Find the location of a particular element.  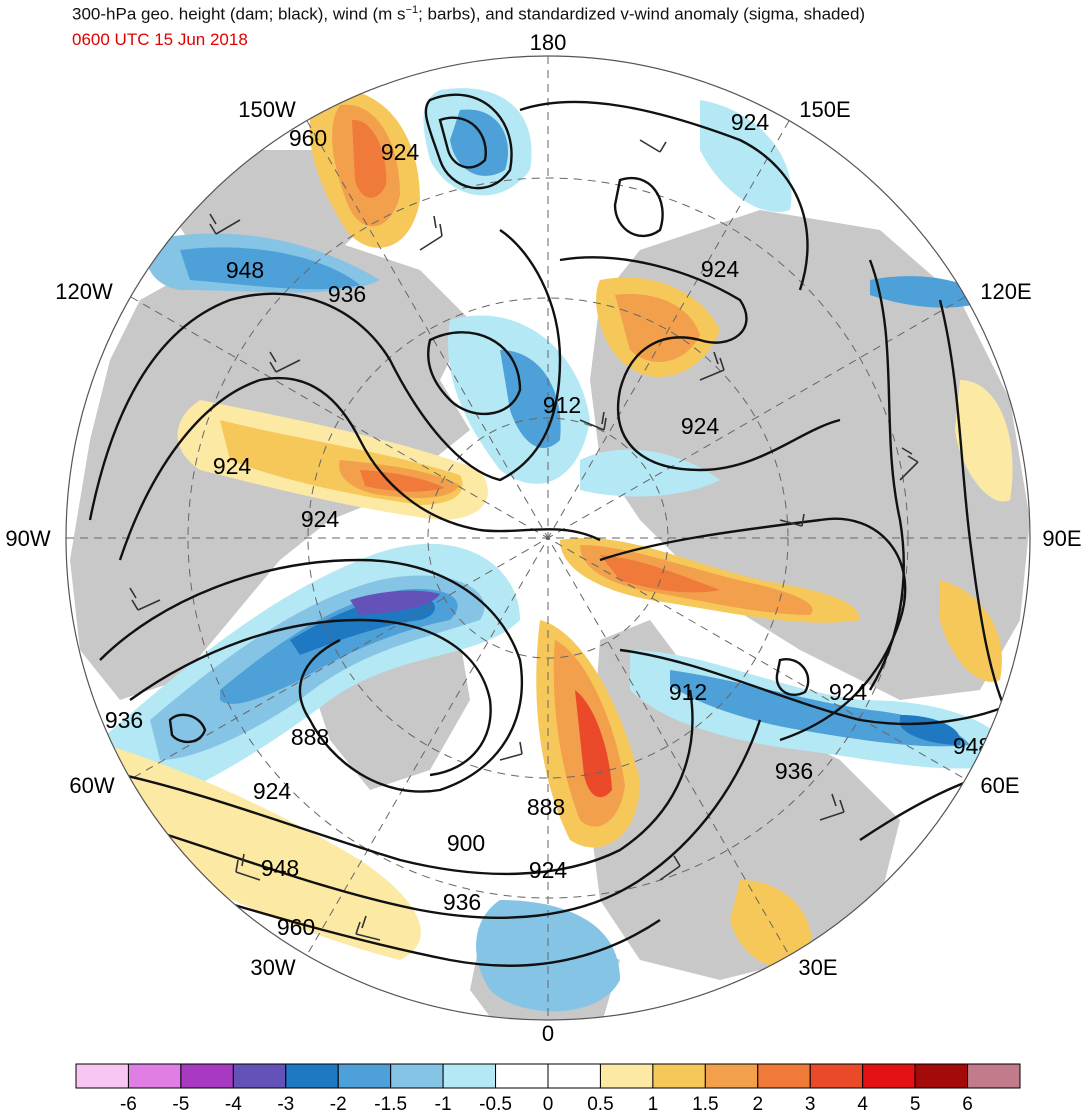

colorbar-tick-label: 6 is located at coordinates (967, 1103).